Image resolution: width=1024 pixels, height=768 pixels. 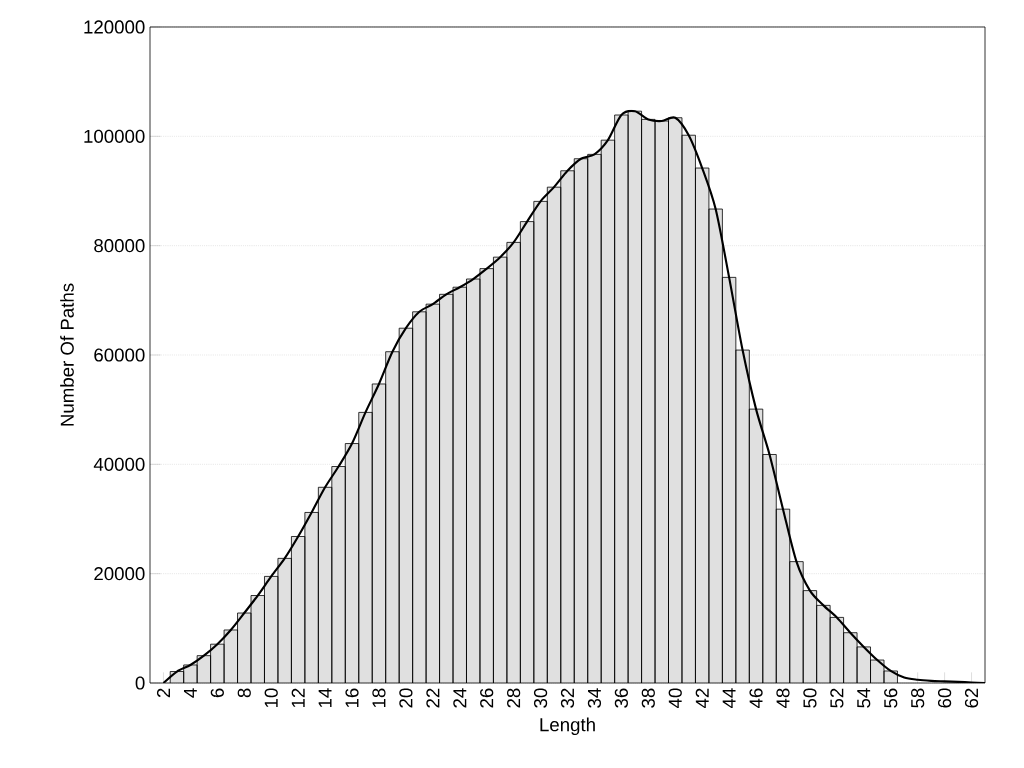 I want to click on x-tick-label: 32, so click(x=567, y=698).